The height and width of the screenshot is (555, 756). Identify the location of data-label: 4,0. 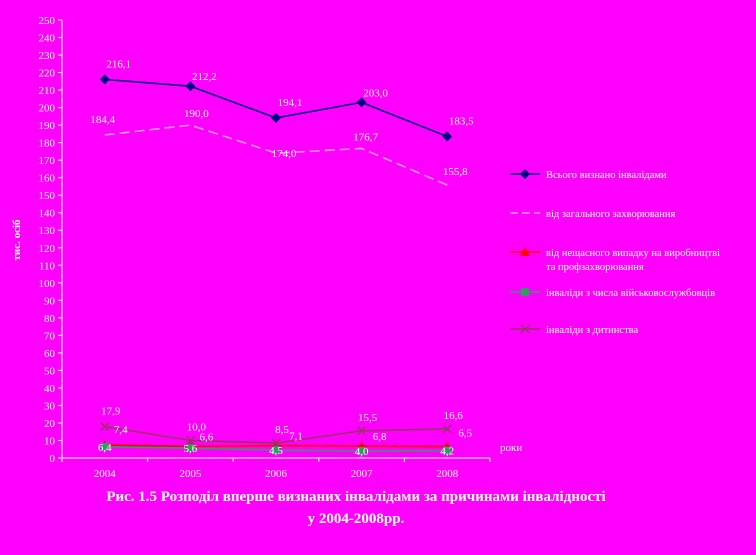
(362, 452).